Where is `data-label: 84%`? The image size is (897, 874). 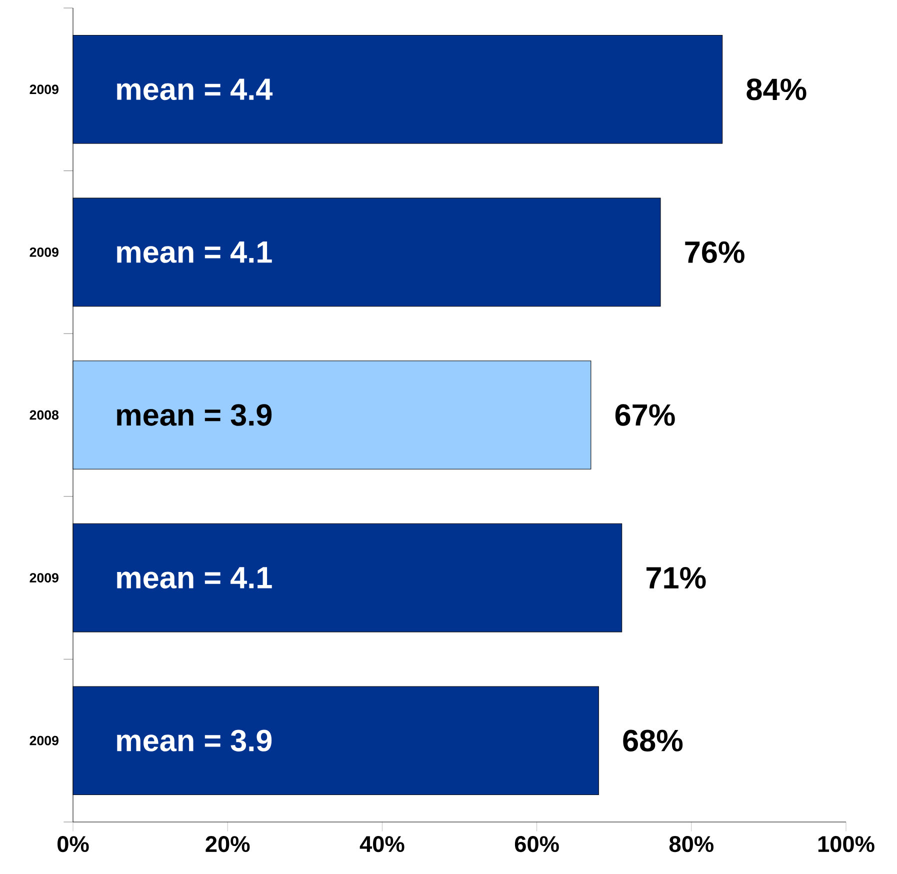 data-label: 84% is located at coordinates (776, 89).